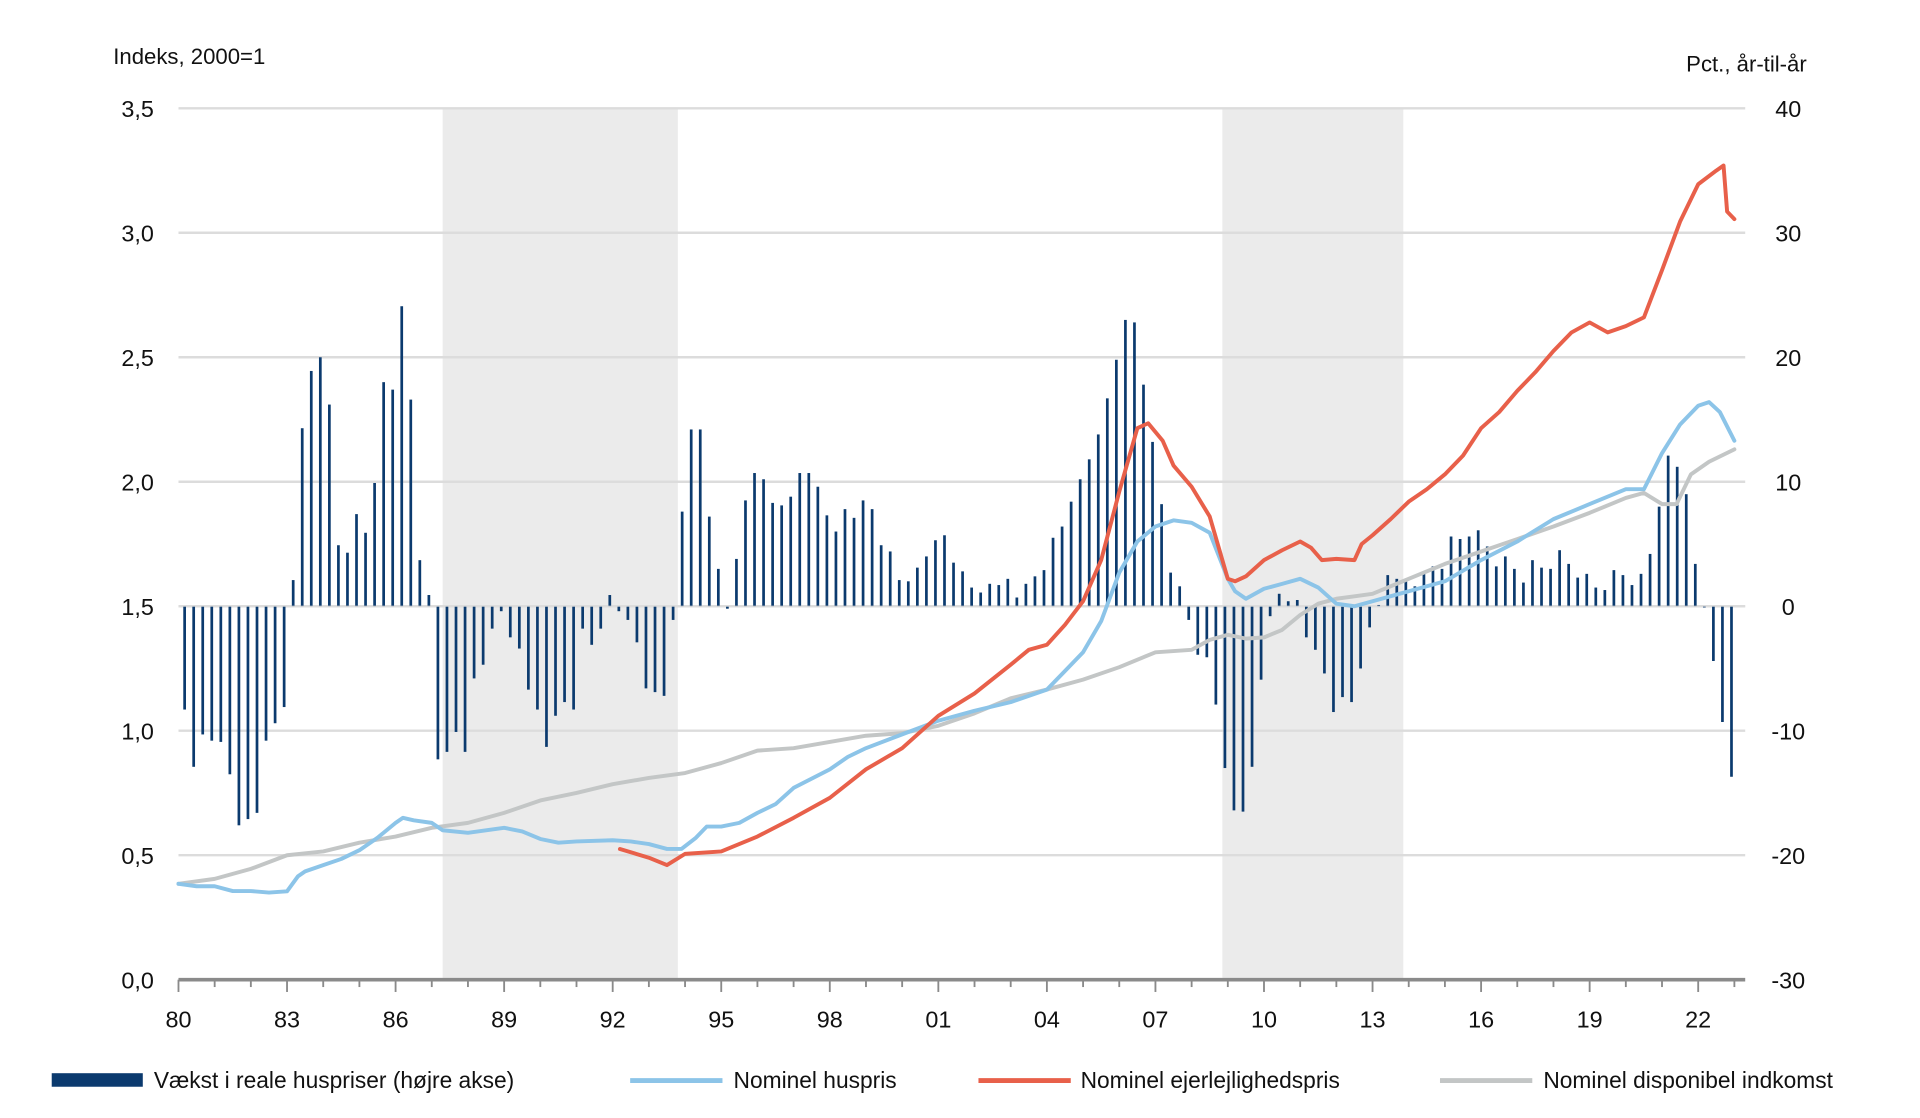 The height and width of the screenshot is (1118, 1920). Describe the element at coordinates (1746, 63) in the screenshot. I see `right-axis-title: Pct., år-til-år` at that location.